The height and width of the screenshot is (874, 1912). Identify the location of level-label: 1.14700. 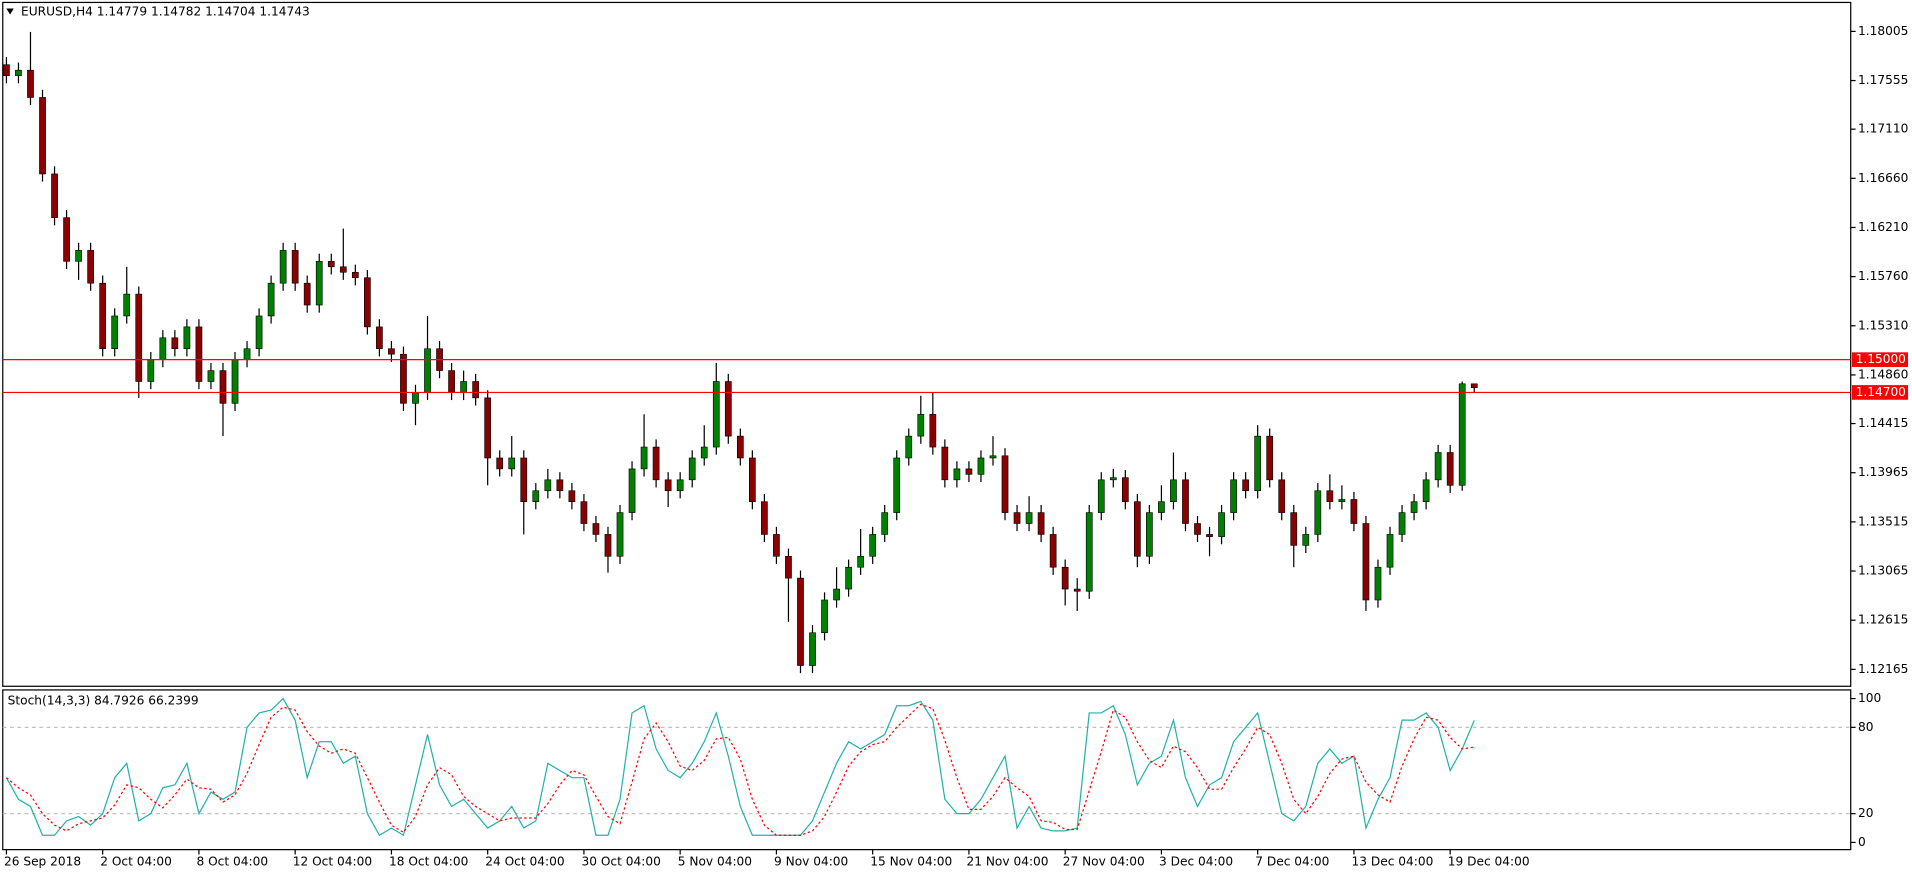
(1881, 392).